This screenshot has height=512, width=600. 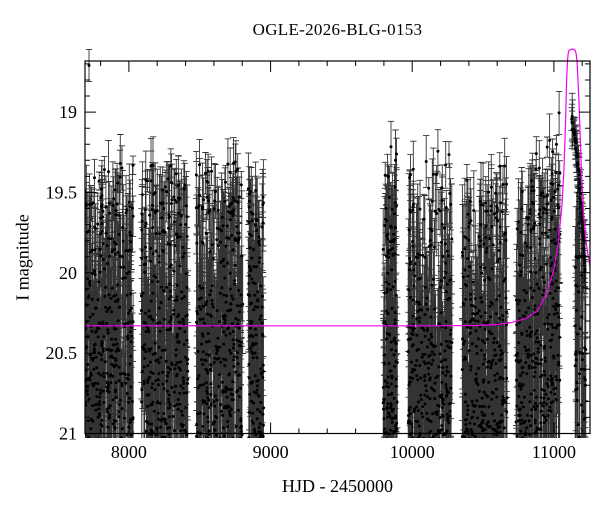 I want to click on data-outliers, so click(x=89, y=65).